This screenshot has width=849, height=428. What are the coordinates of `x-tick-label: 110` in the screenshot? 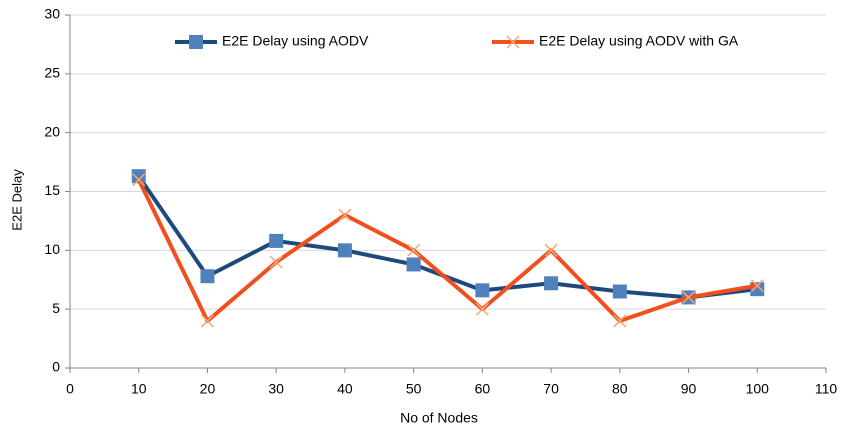 It's located at (826, 389).